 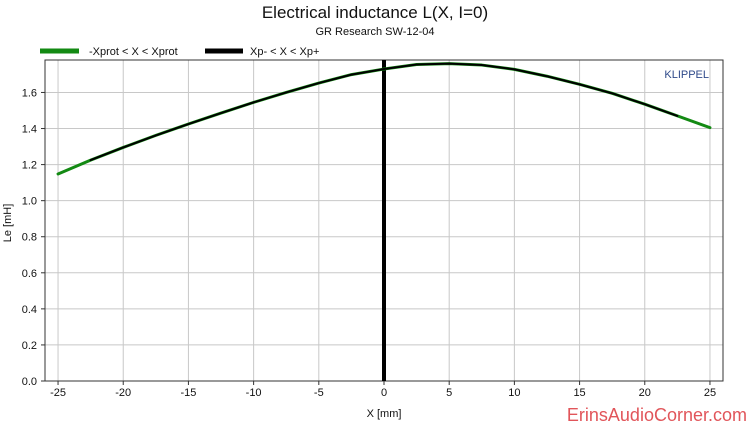 What do you see at coordinates (686, 75) in the screenshot?
I see `klippel-label: KLIPPEL` at bounding box center [686, 75].